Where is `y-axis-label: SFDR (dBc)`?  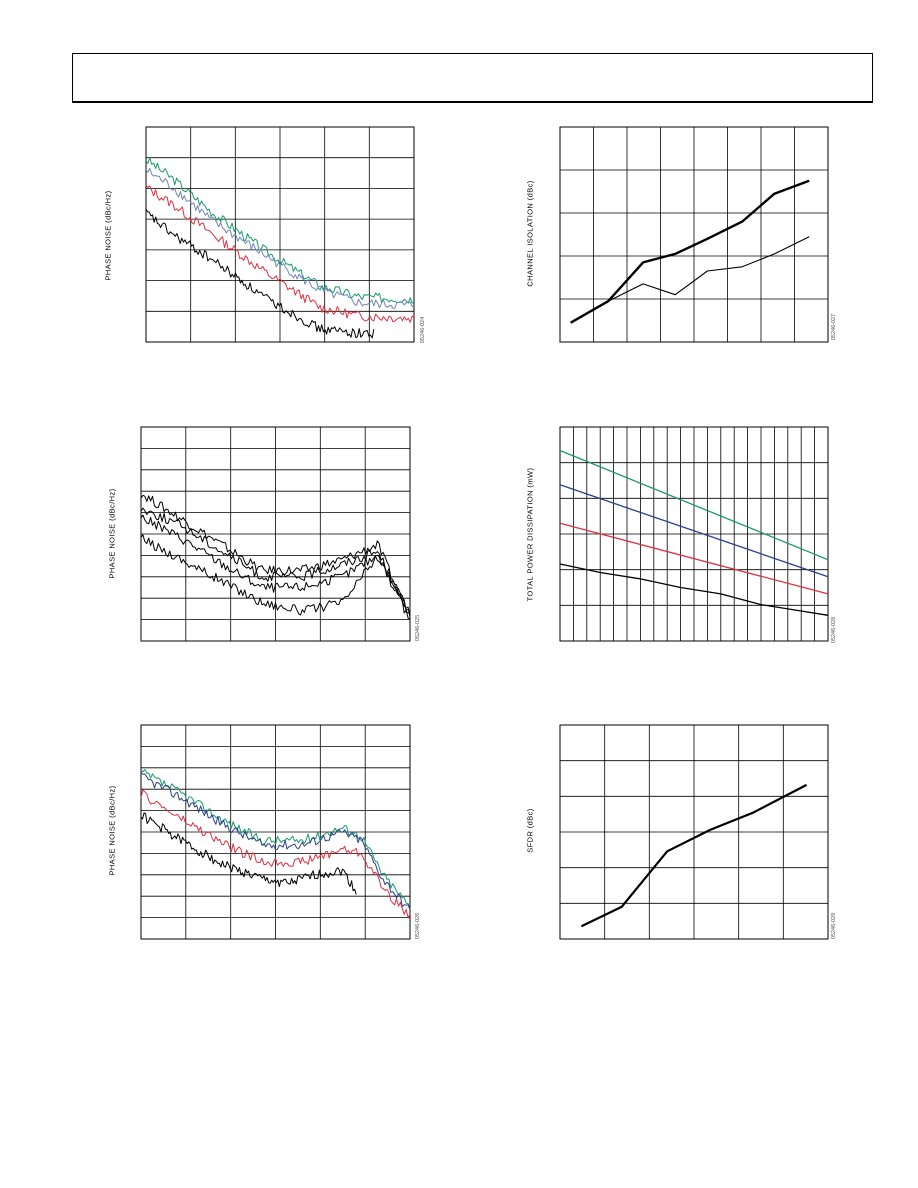
y-axis-label: SFDR (dBc) is located at coordinates (530, 830).